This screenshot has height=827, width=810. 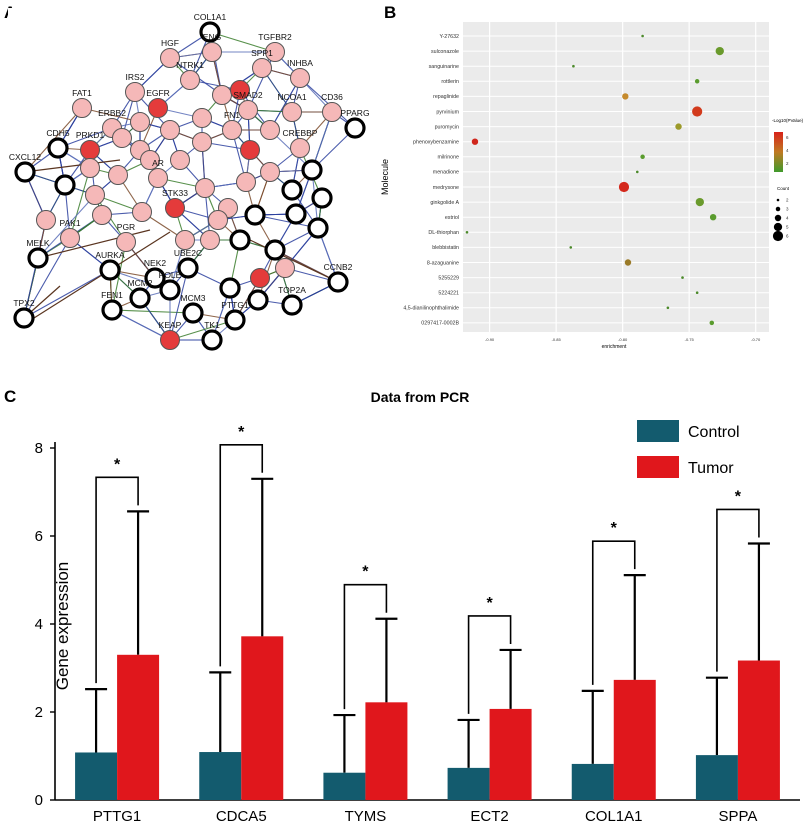 I want to click on bar-control-ect2, so click(x=468, y=783).